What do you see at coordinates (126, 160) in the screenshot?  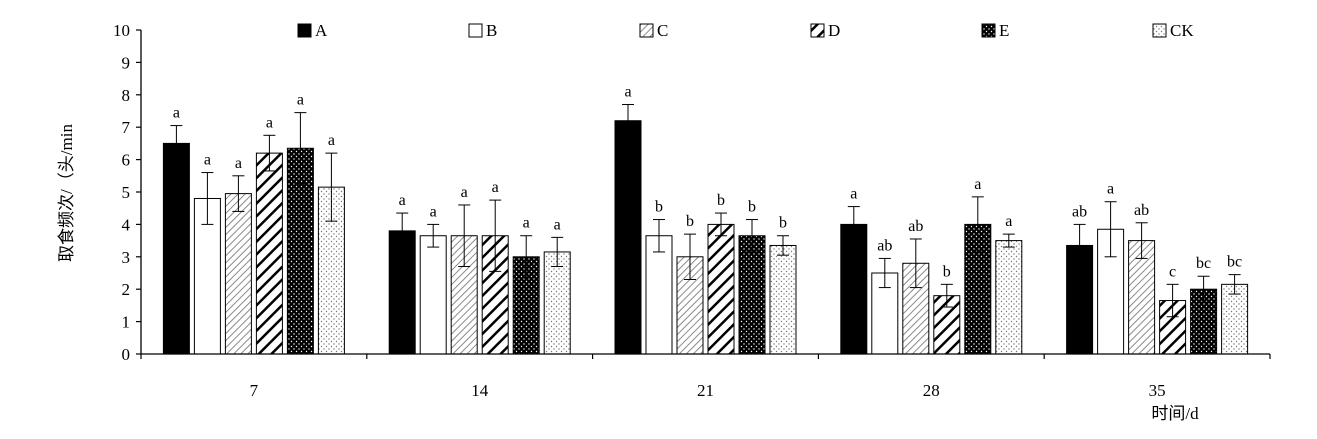 I see `y-tick-label: 6` at bounding box center [126, 160].